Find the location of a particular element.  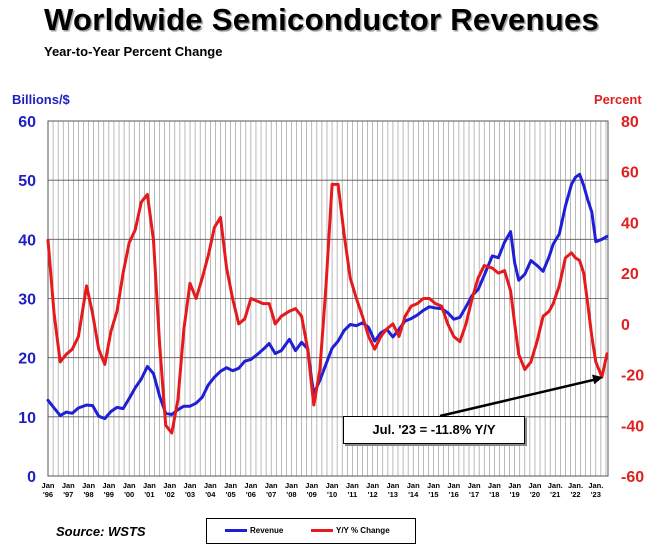

x-tick-year: '97 is located at coordinates (68, 494).